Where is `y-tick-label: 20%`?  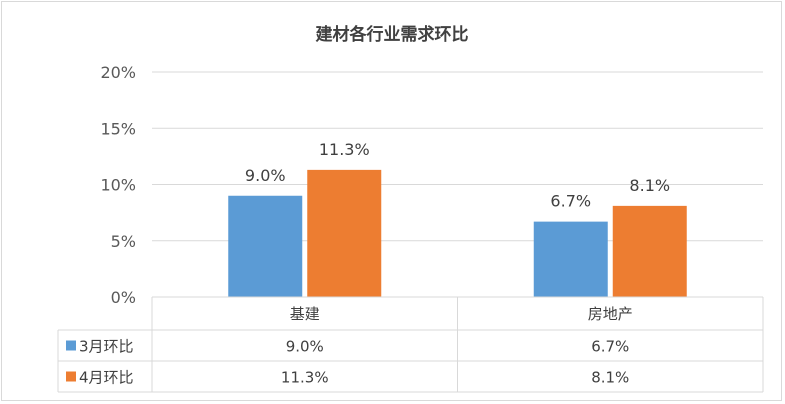
y-tick-label: 20% is located at coordinates (118, 72).